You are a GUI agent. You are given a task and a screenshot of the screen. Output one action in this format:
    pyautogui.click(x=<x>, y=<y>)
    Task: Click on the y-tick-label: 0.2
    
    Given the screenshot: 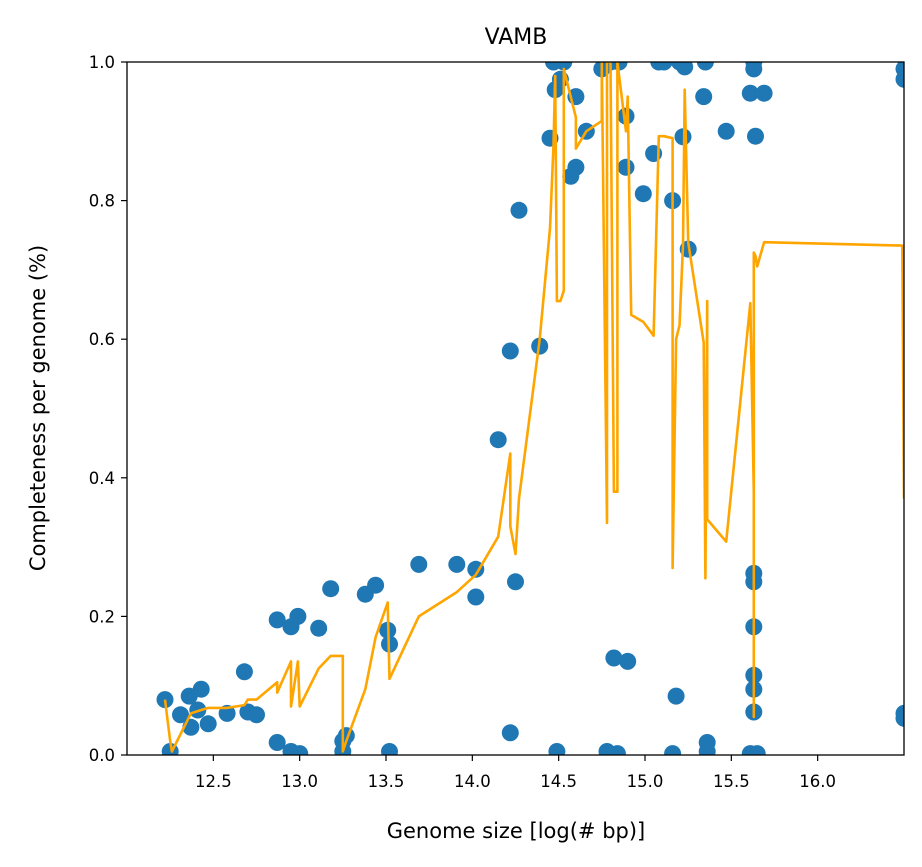 What is the action you would take?
    pyautogui.click(x=102, y=616)
    